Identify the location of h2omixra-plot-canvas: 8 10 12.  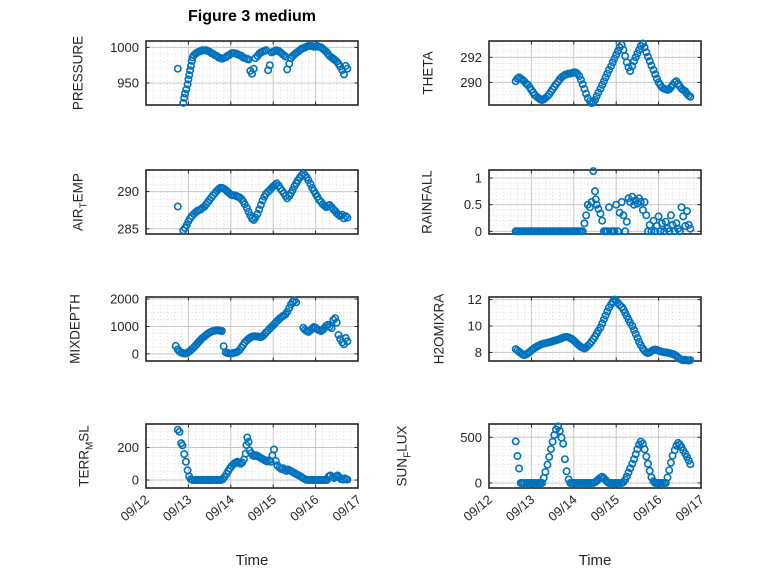
(585, 328).